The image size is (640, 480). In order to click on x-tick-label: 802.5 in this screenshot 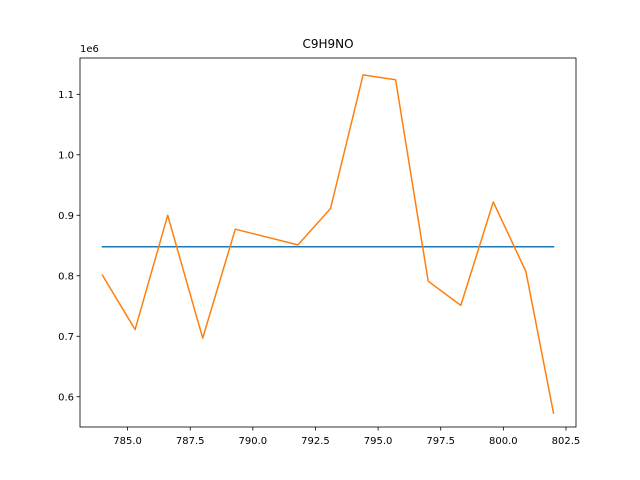, I will do `click(566, 441)`.